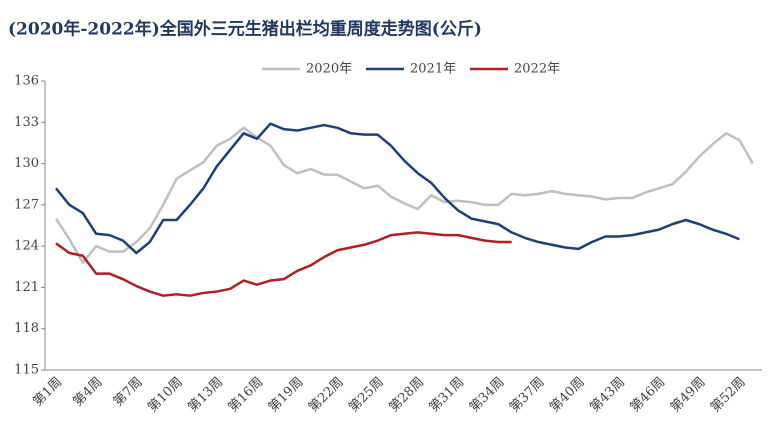 Image resolution: width=782 pixels, height=442 pixels. I want to click on x-tick-label: 第37周, so click(527, 395).